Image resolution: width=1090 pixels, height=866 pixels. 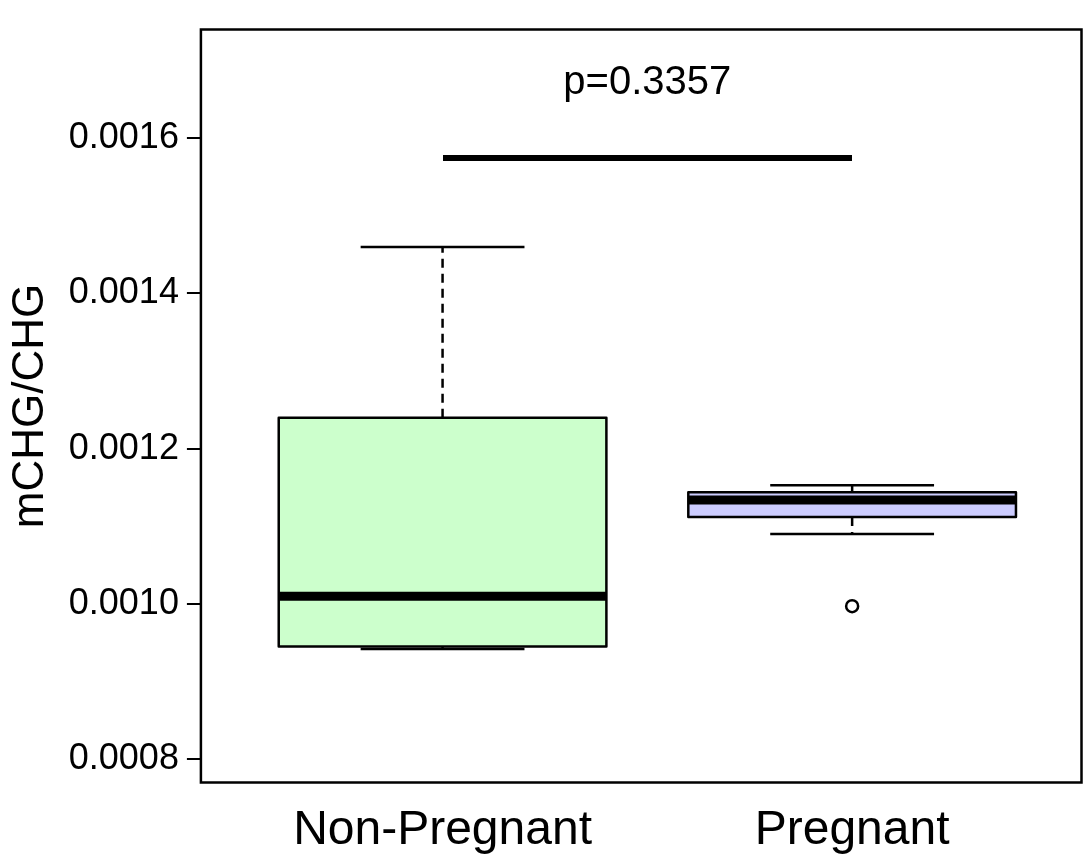 I want to click on y-tick-label: 0.0016, so click(x=123, y=136).